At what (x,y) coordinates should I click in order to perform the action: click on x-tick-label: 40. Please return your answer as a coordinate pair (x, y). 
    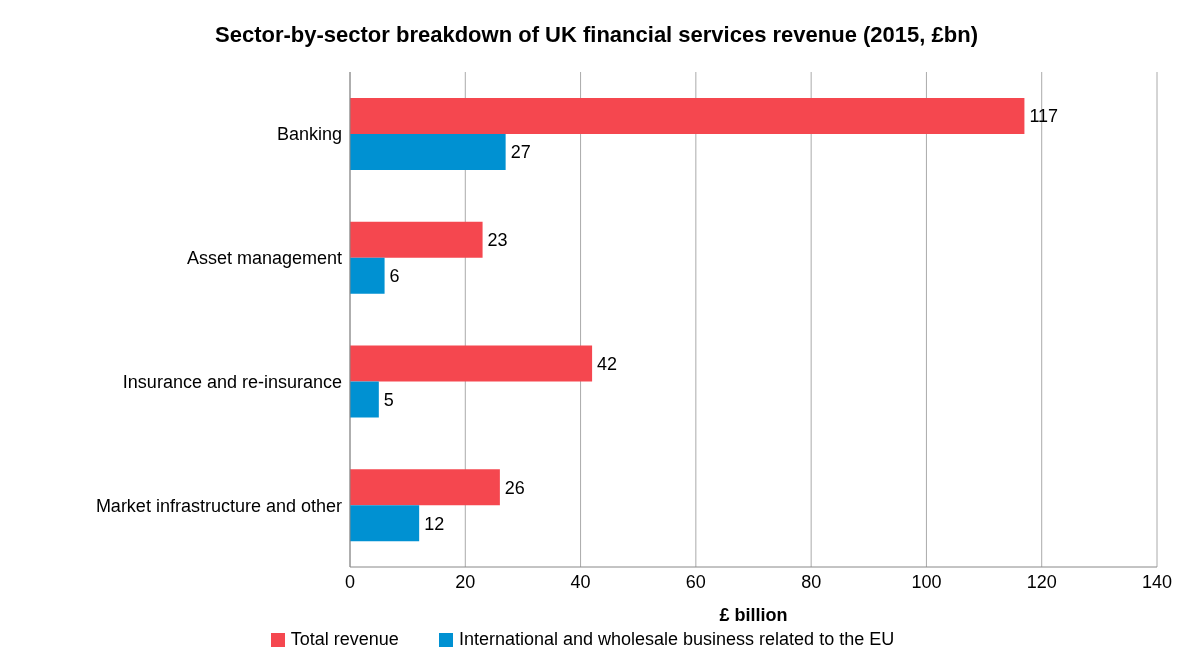
    Looking at the image, I should click on (580, 581).